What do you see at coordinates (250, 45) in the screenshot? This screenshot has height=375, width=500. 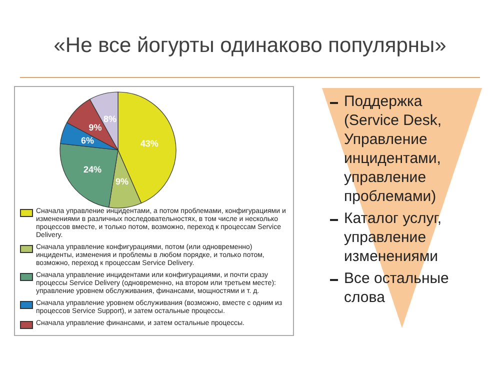 I see `chart-title: «Не все йогурты одинаково популярны»` at bounding box center [250, 45].